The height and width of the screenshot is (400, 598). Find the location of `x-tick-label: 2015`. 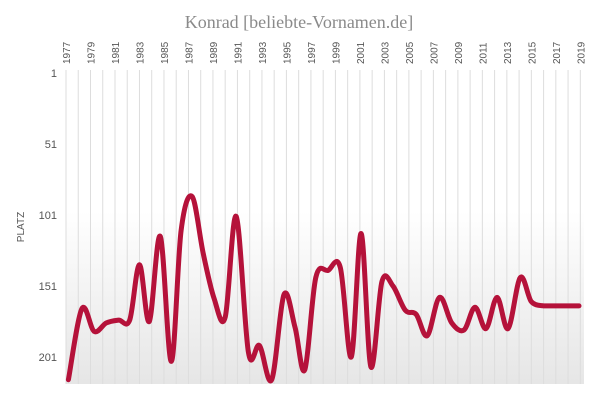

x-tick-label: 2015 is located at coordinates (532, 52).